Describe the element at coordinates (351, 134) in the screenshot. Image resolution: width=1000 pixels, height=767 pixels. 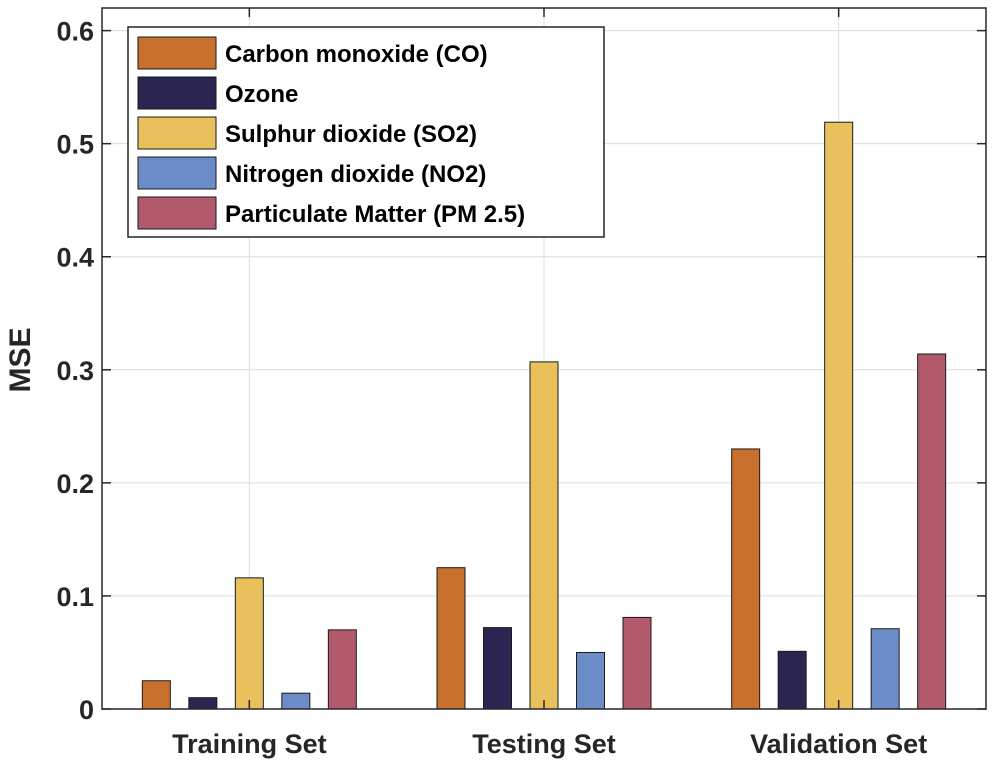
I see `legend-label-2: Sulphur dioxide (SO2)` at that location.